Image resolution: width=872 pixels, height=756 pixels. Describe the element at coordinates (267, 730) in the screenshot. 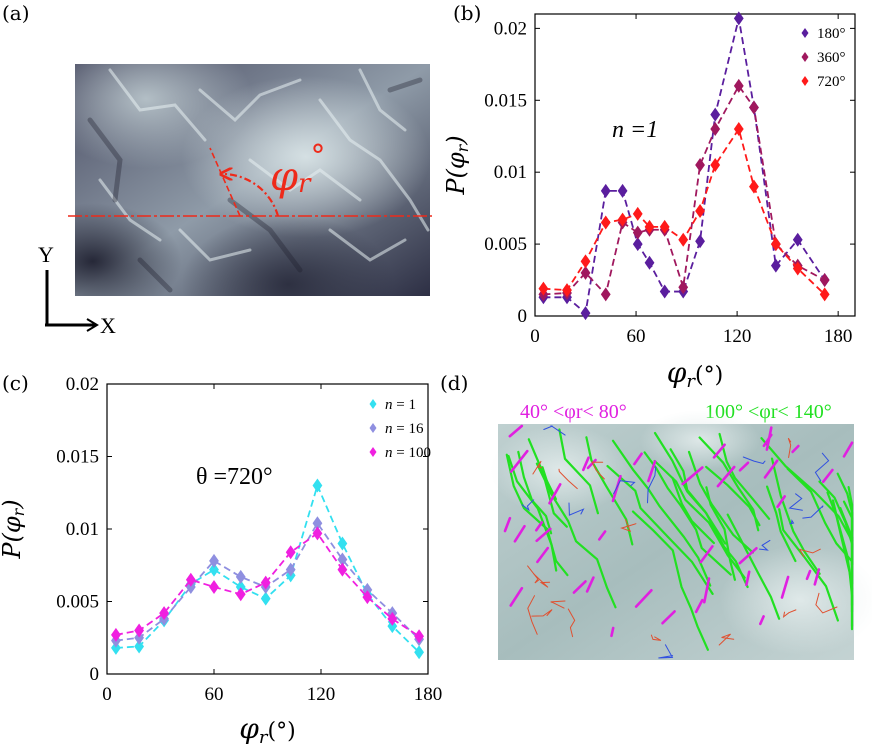

I see `c-x-axis-label: φr(°)` at that location.